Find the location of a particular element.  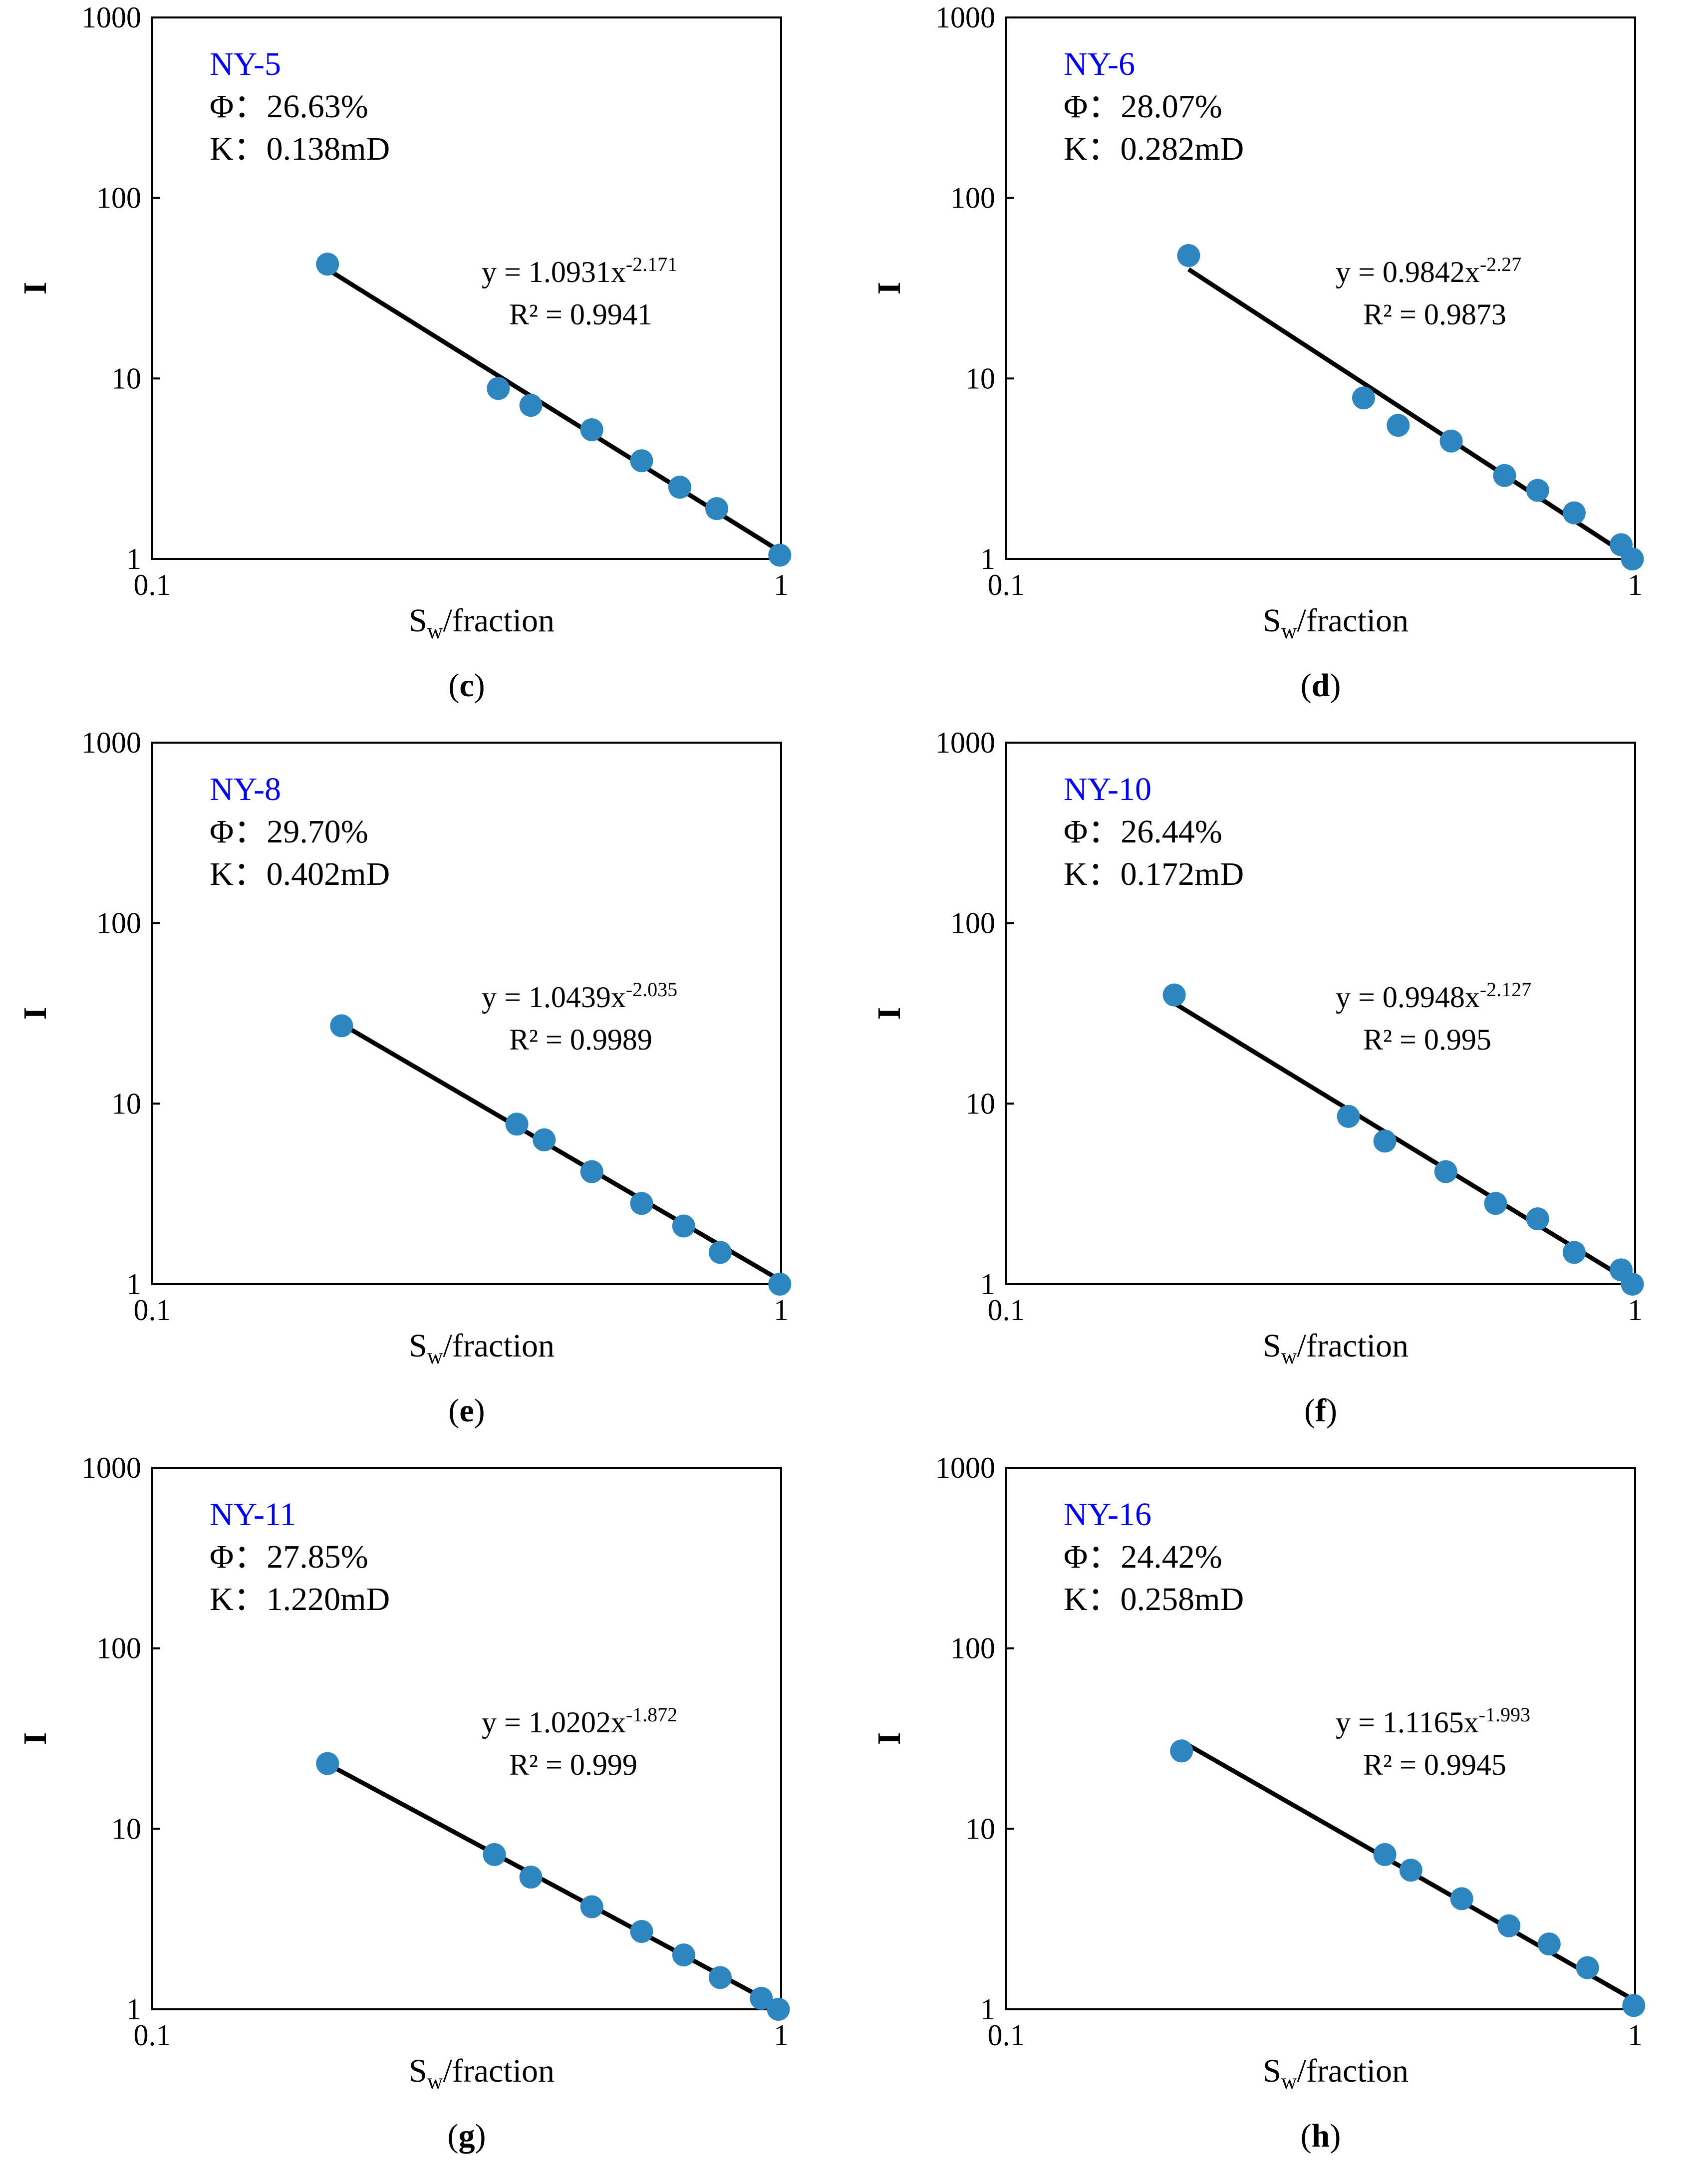

panel-label-letter: h is located at coordinates (1321, 2136).